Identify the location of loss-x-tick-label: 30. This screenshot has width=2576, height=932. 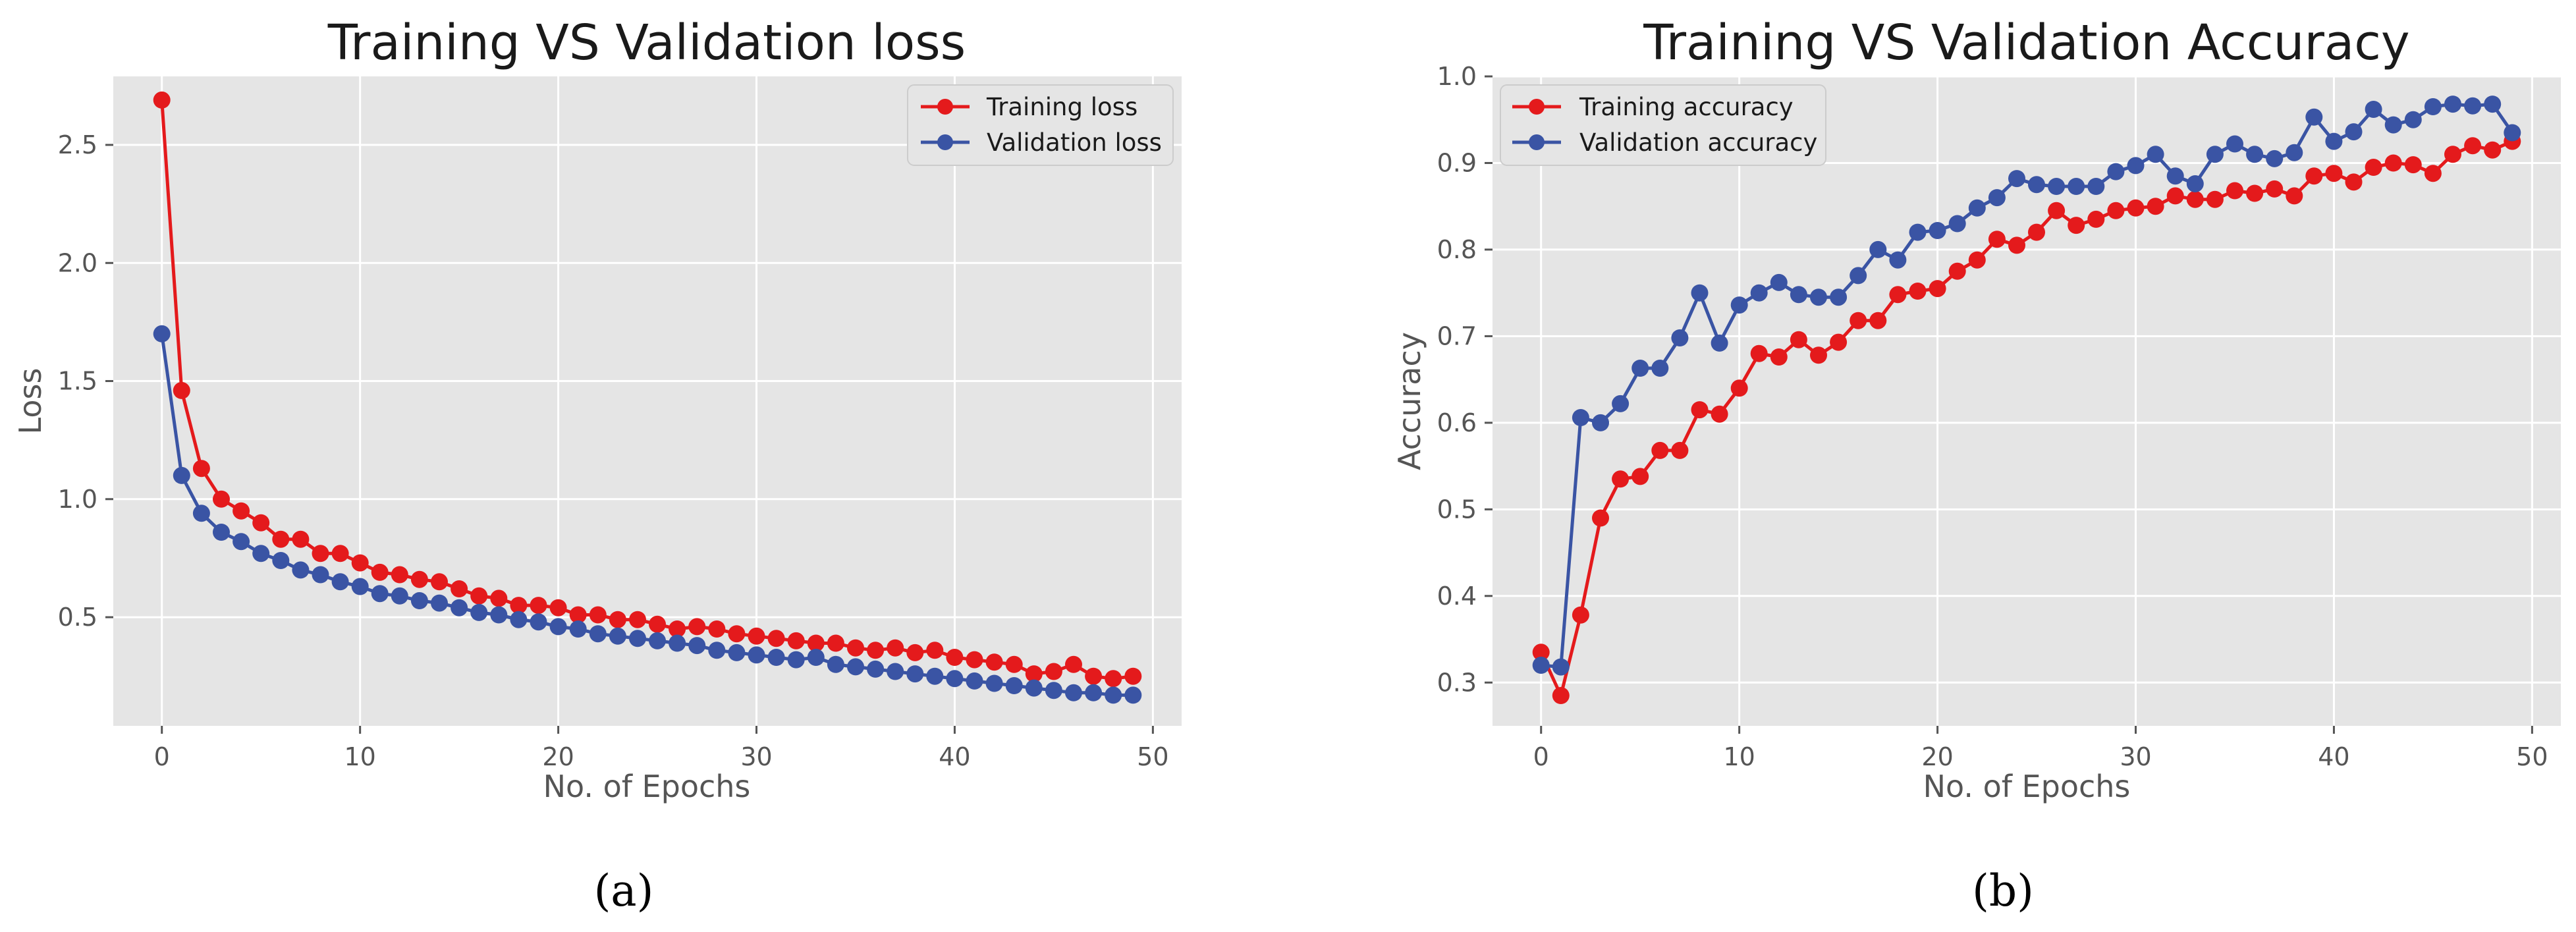
(756, 756).